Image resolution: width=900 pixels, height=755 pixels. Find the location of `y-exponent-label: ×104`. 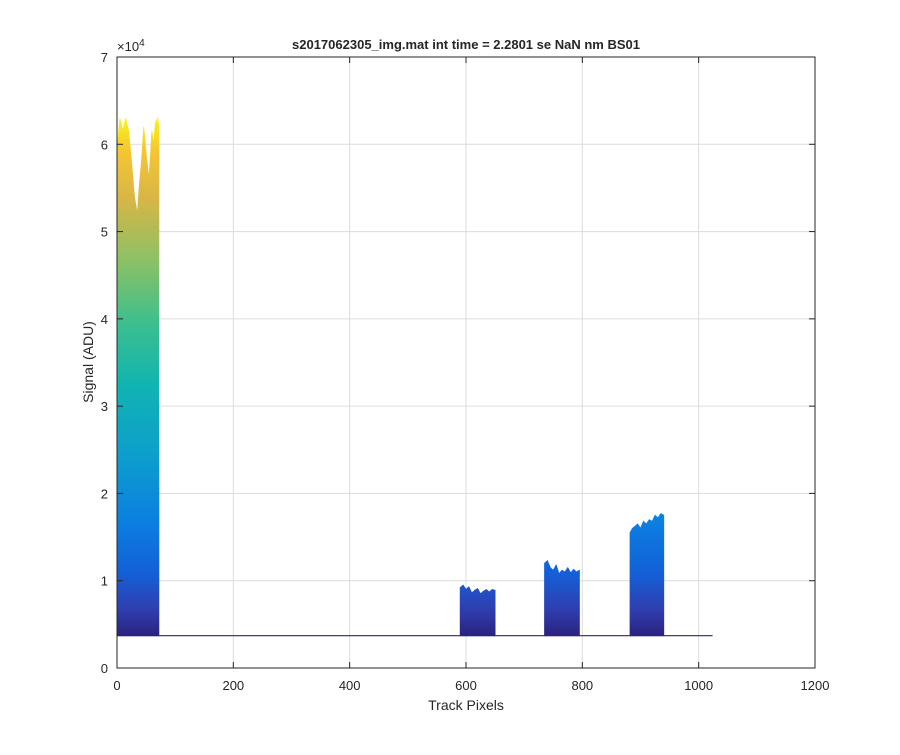

y-exponent-label: ×104 is located at coordinates (131, 46).